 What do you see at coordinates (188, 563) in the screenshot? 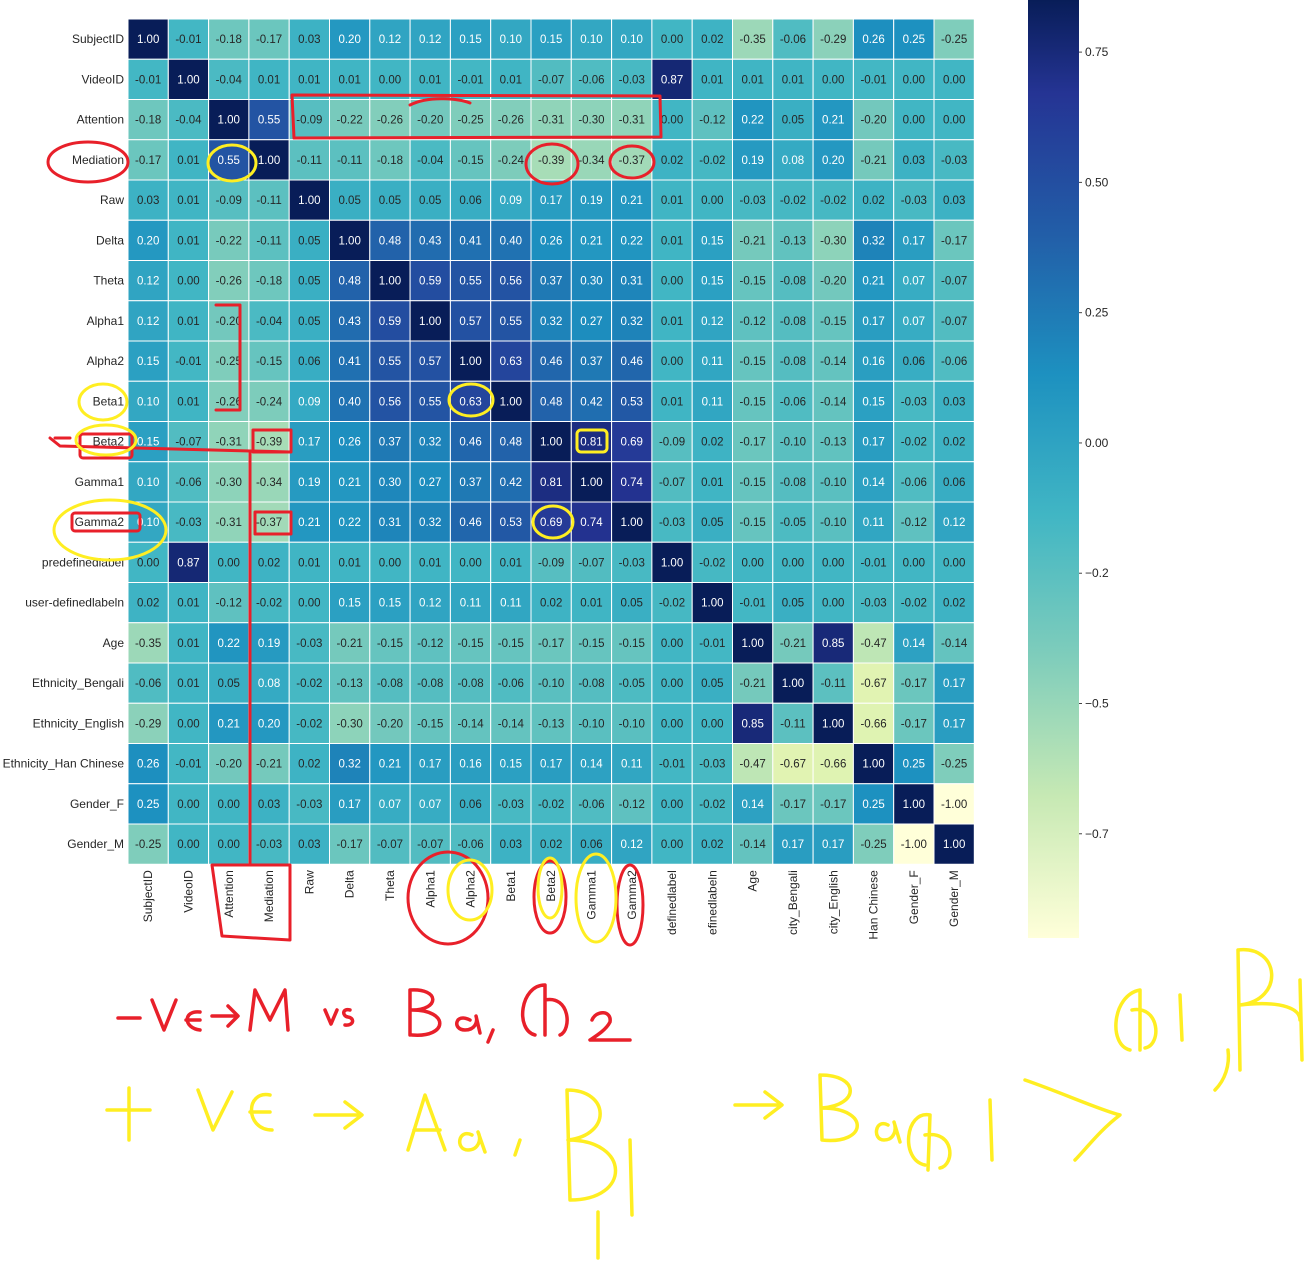
I see `heatmap-cell-value: 0.87` at bounding box center [188, 563].